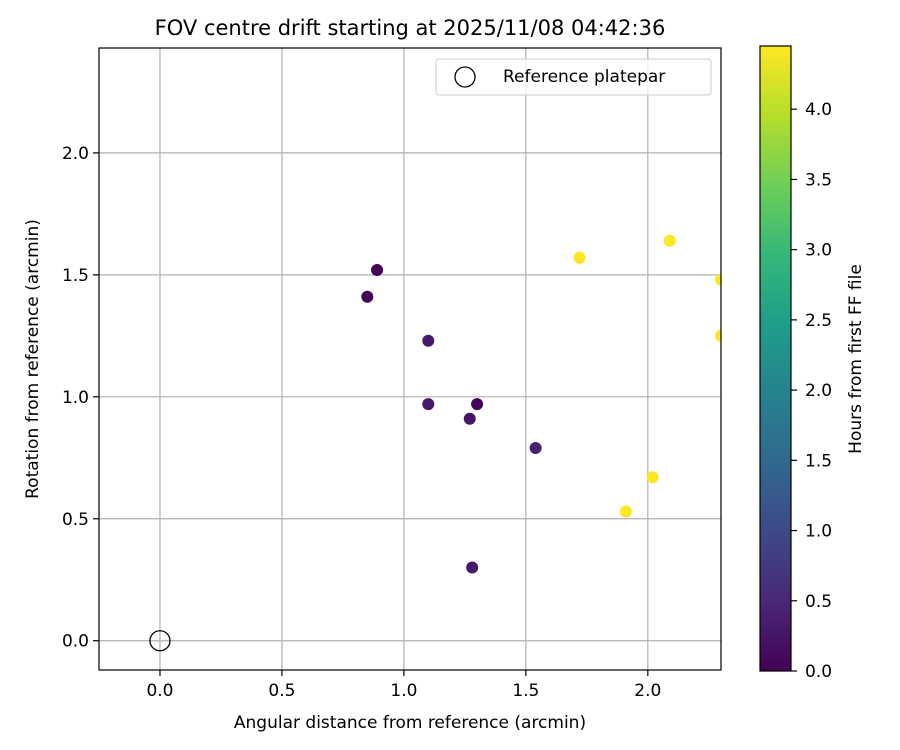  I want to click on legend-box, so click(573, 77).